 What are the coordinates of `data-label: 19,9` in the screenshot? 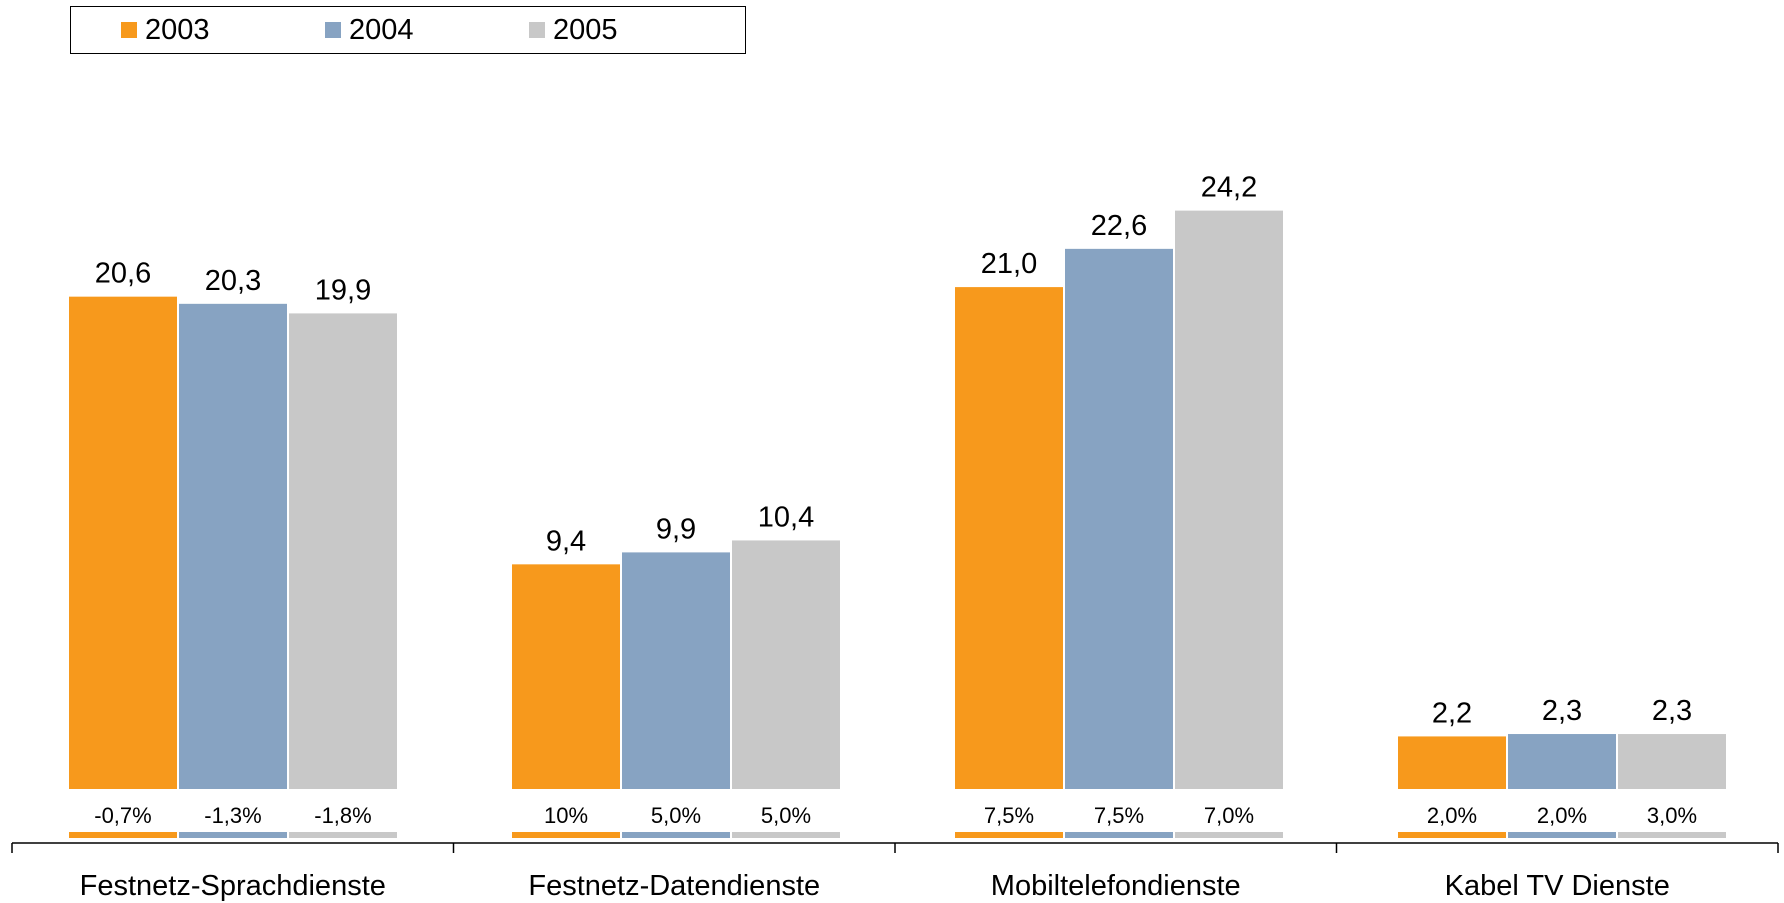 It's located at (343, 290).